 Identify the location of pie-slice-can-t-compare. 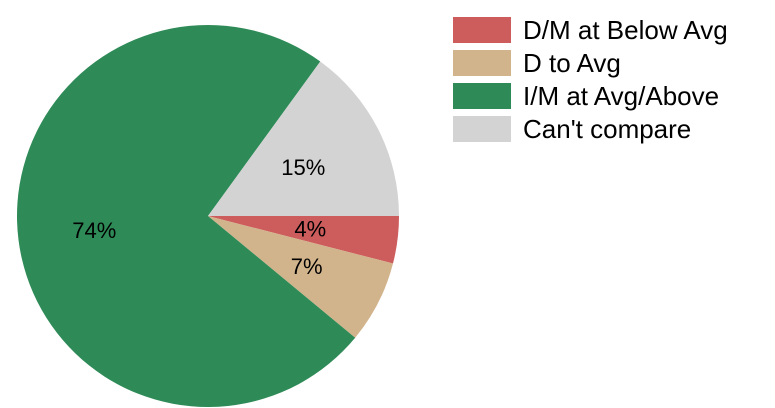
(303, 138).